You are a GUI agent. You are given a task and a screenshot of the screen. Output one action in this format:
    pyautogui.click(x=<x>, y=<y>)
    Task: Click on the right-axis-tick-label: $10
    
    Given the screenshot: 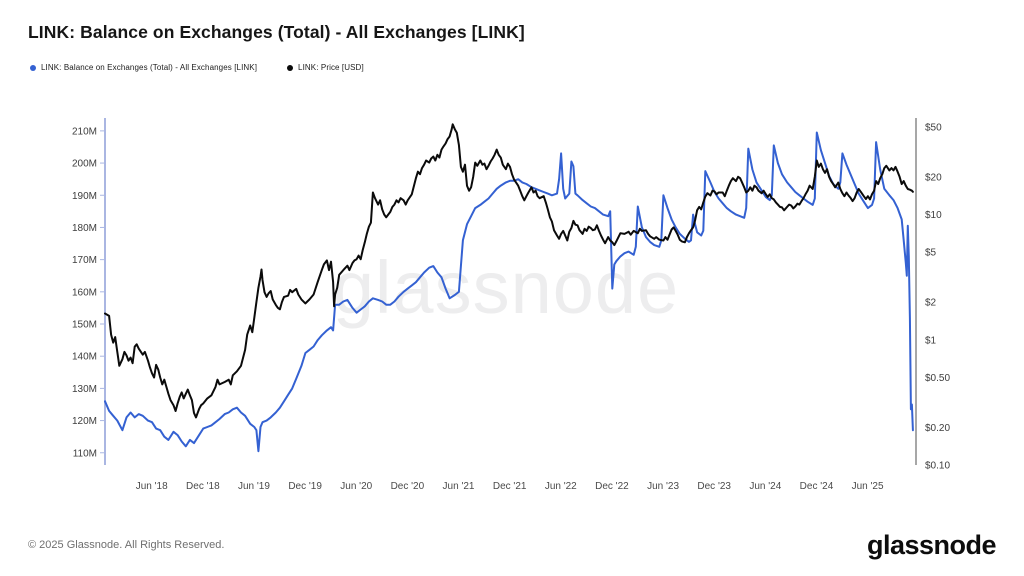 What is the action you would take?
    pyautogui.click(x=933, y=215)
    